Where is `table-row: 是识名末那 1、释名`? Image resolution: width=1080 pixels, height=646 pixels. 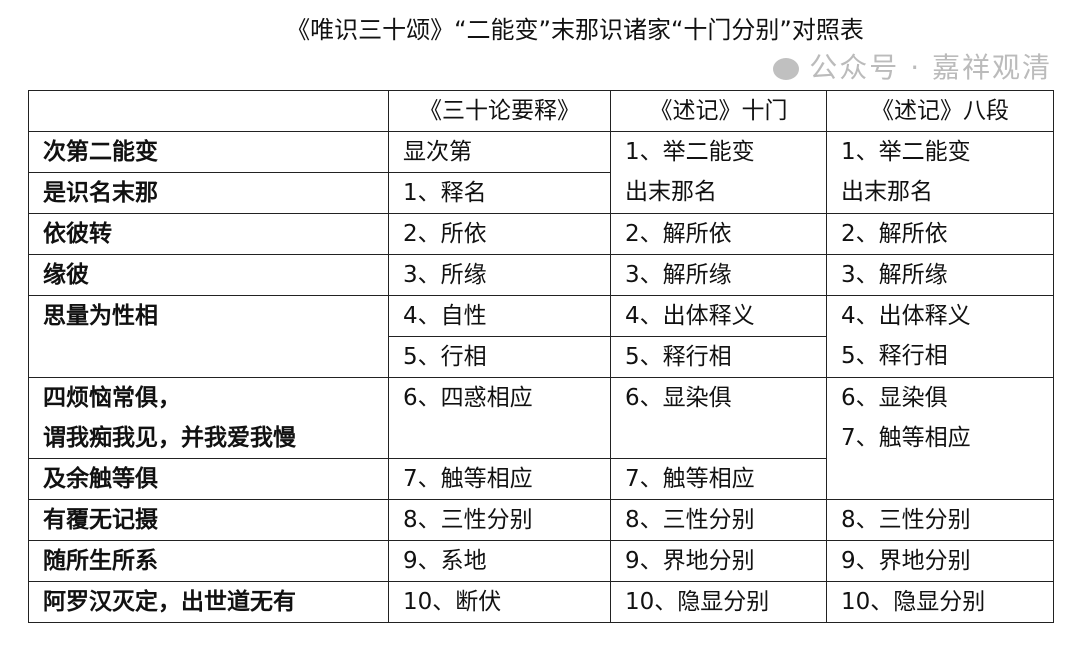
table-row: 是识名末那 1、释名 is located at coordinates (541, 193).